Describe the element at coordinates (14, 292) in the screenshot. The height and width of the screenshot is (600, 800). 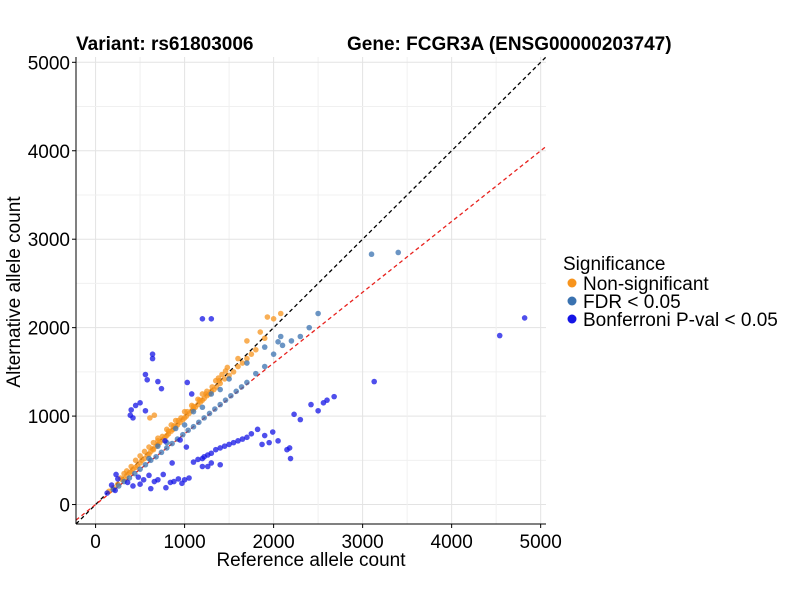
I see `y-axis-title: Alternative allele count` at that location.